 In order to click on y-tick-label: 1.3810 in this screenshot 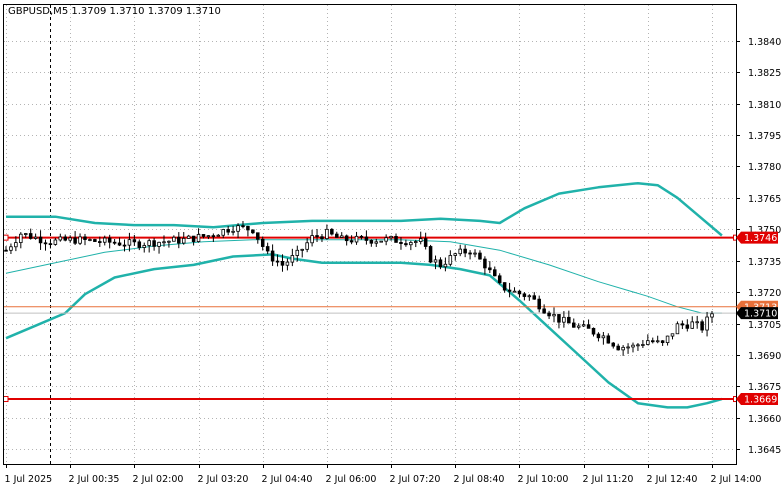, I will do `click(764, 105)`.